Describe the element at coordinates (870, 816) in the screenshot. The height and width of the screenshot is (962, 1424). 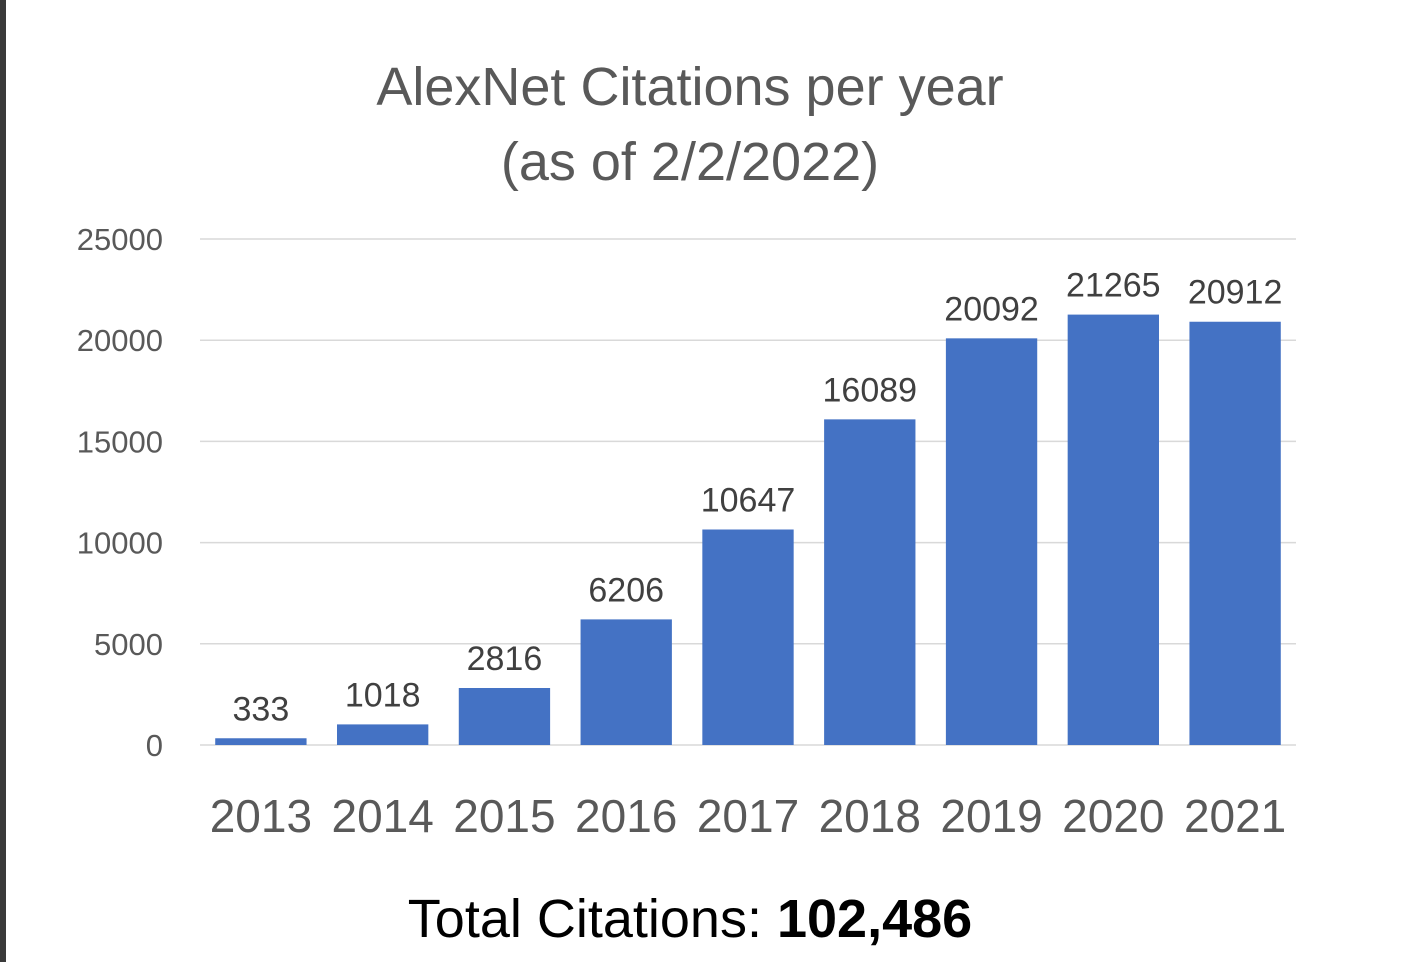
I see `x-tick-label-2018: 2018` at that location.